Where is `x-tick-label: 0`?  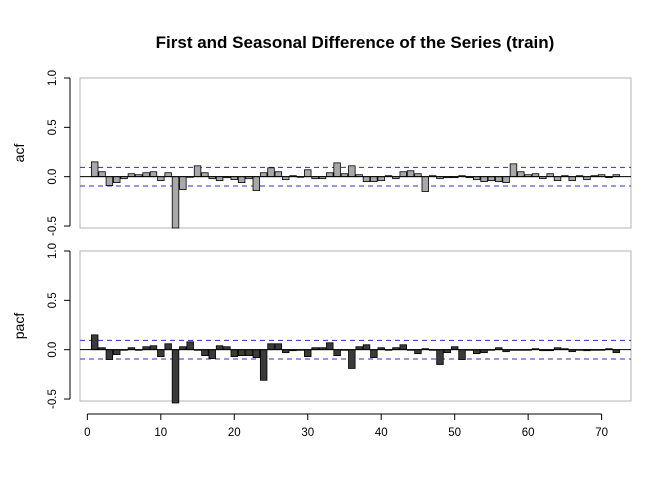 x-tick-label: 0 is located at coordinates (87, 433).